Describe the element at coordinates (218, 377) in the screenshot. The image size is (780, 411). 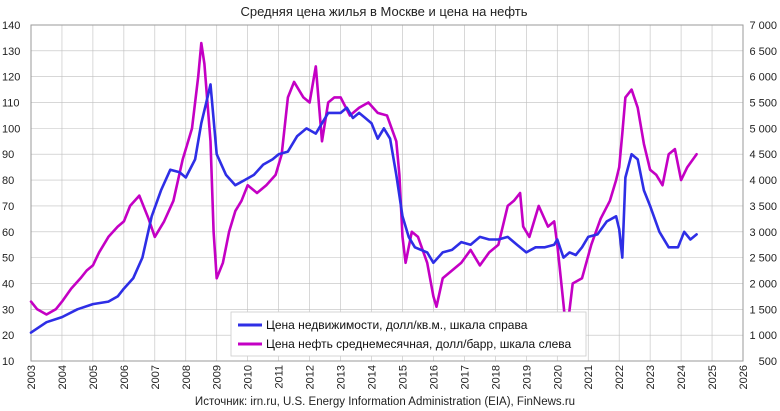
I see `x-tick-label: 2009` at that location.